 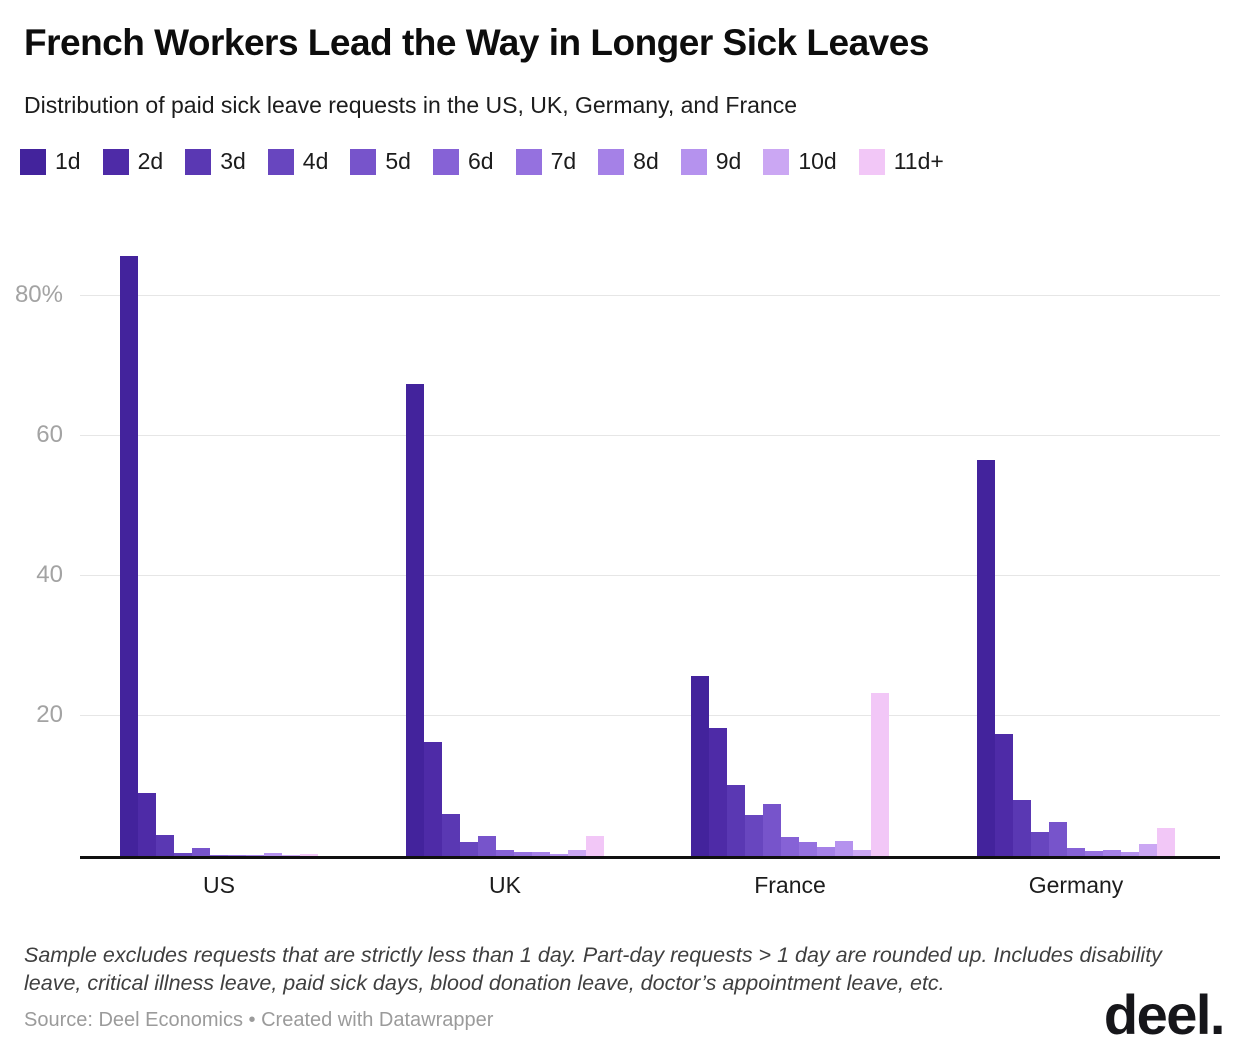 What do you see at coordinates (563, 161) in the screenshot?
I see `legend-label: 7d` at bounding box center [563, 161].